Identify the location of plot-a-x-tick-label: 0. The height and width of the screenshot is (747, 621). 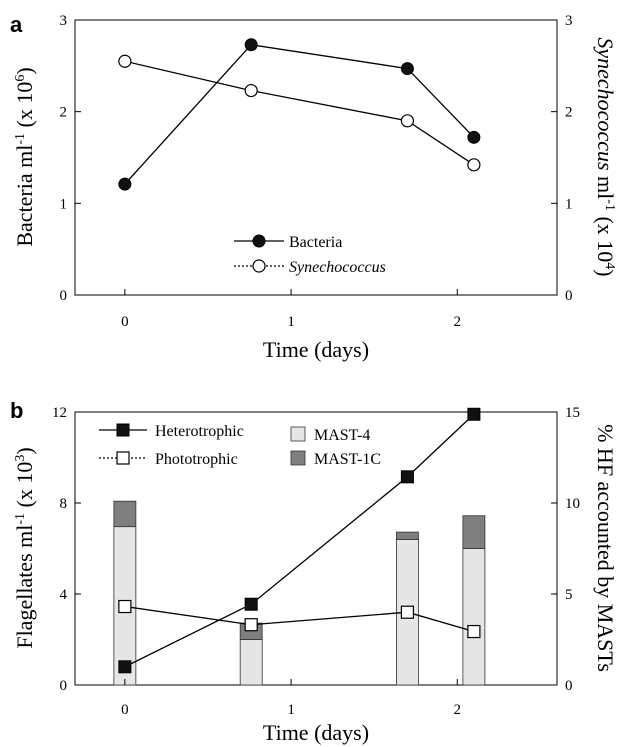
(125, 322).